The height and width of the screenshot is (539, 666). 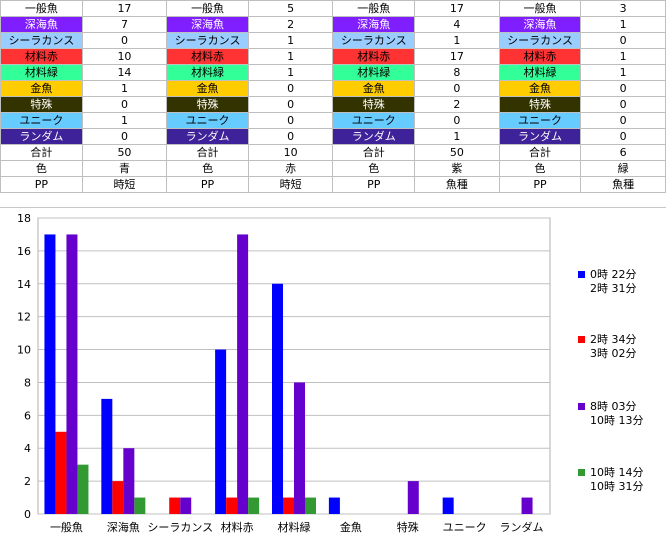 I want to click on legend-label: 2時 34分, so click(x=613, y=339).